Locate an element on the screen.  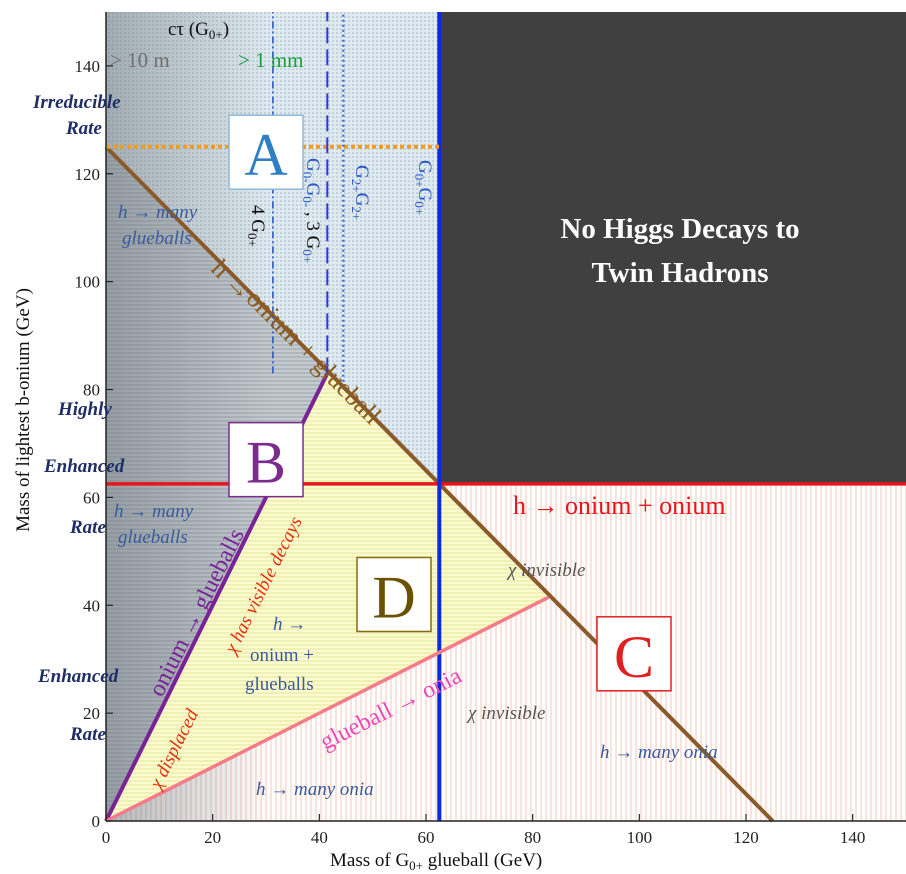
h-many-glueballs-b-2: glueballs is located at coordinates (153, 537).